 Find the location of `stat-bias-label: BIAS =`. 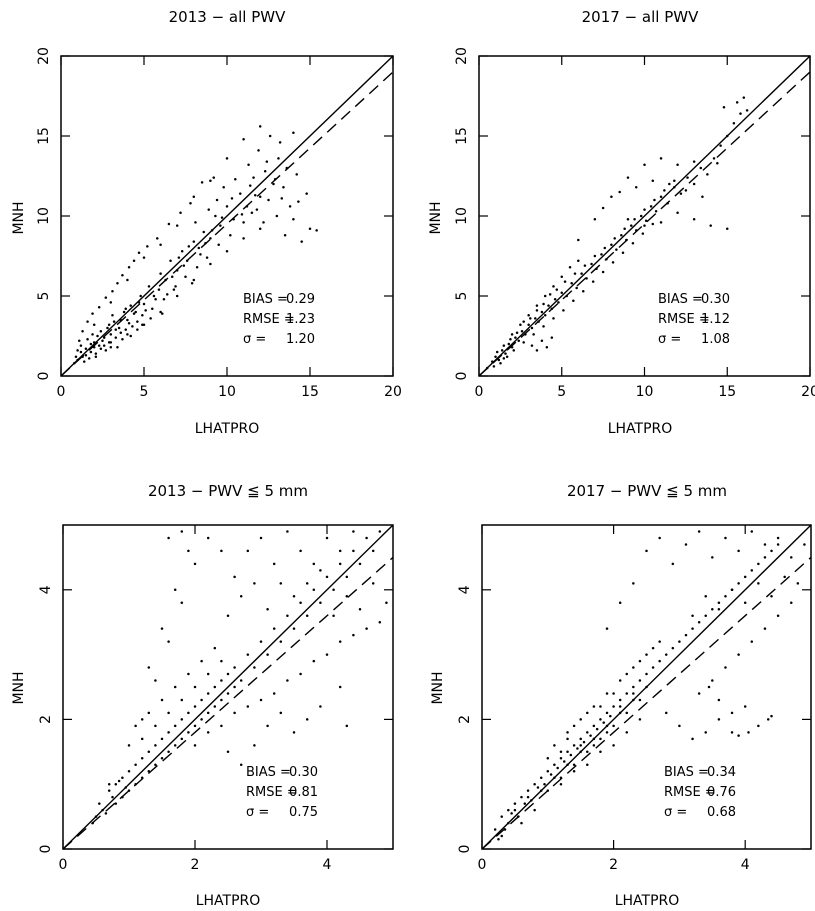

stat-bias-label: BIAS = is located at coordinates (265, 299).